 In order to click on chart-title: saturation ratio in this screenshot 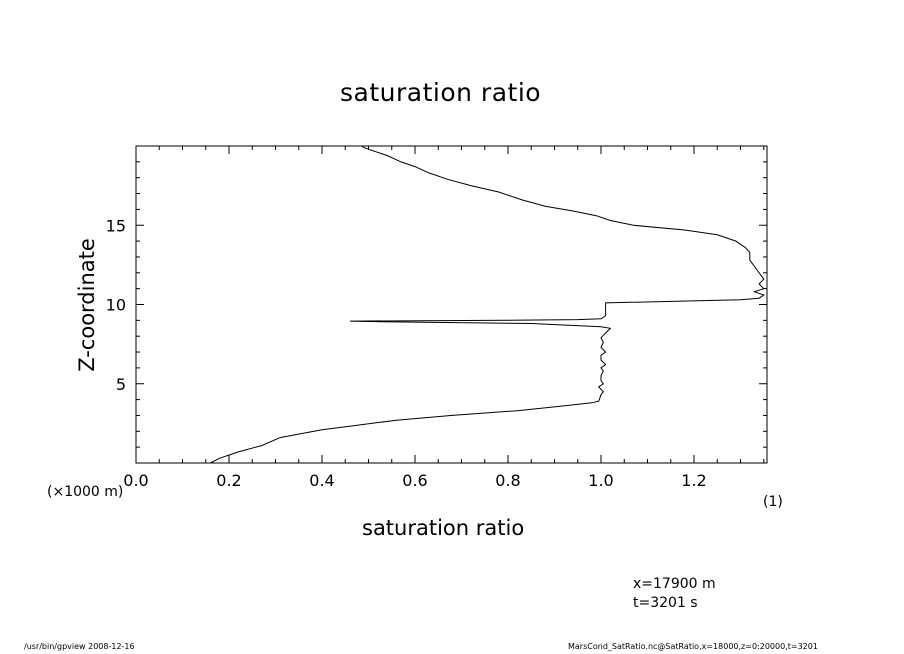, I will do `click(441, 92)`.